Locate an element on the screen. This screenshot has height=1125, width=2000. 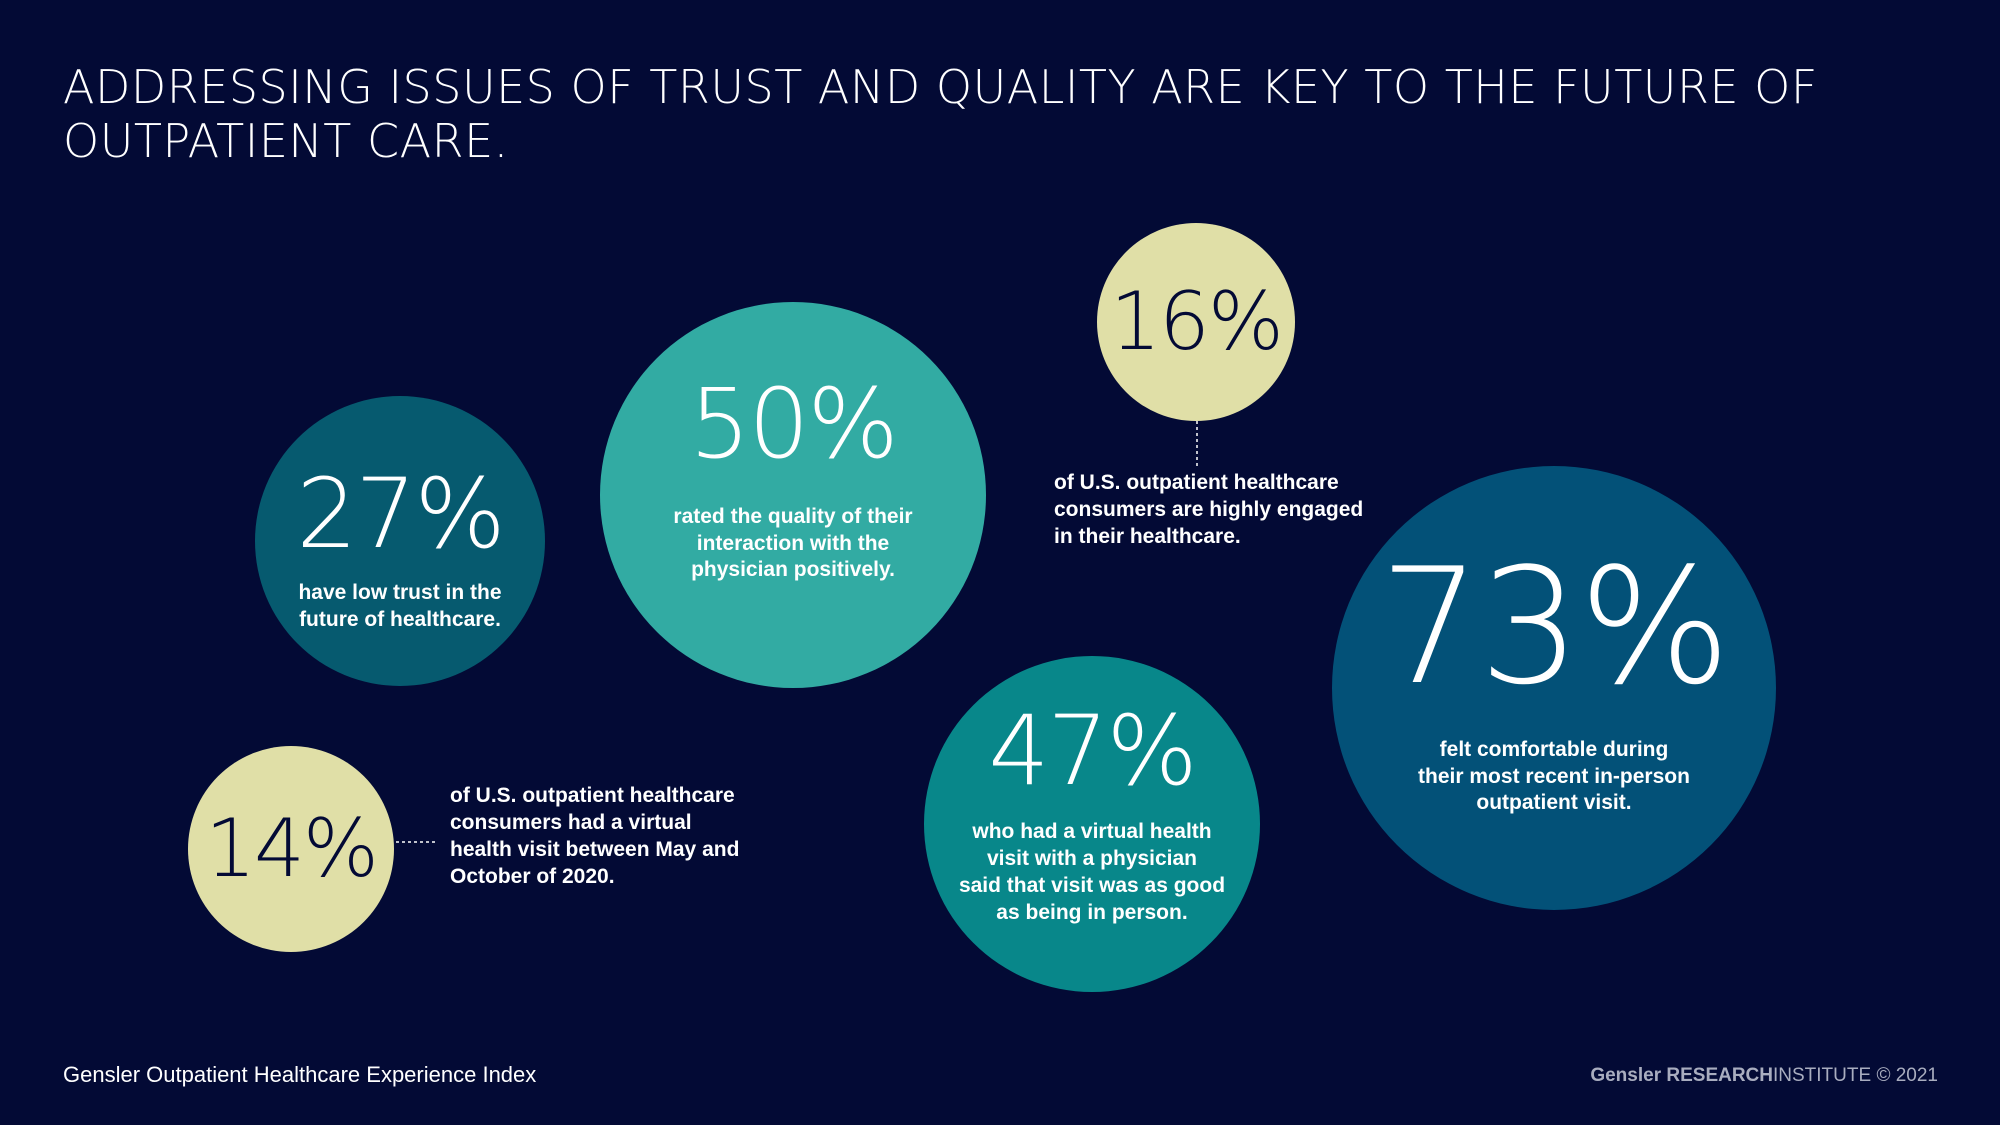
stat-value-virtual-good: 47% is located at coordinates (1092, 751).